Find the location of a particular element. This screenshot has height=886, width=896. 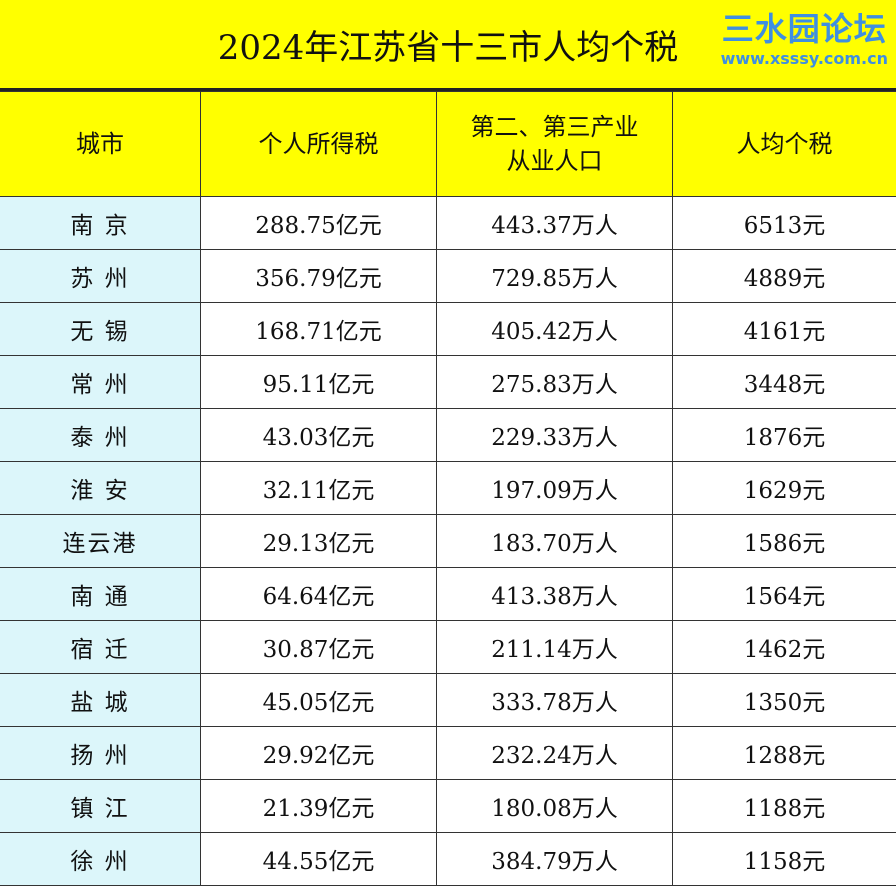

income-tax-cell: 64.64亿元 is located at coordinates (319, 594).